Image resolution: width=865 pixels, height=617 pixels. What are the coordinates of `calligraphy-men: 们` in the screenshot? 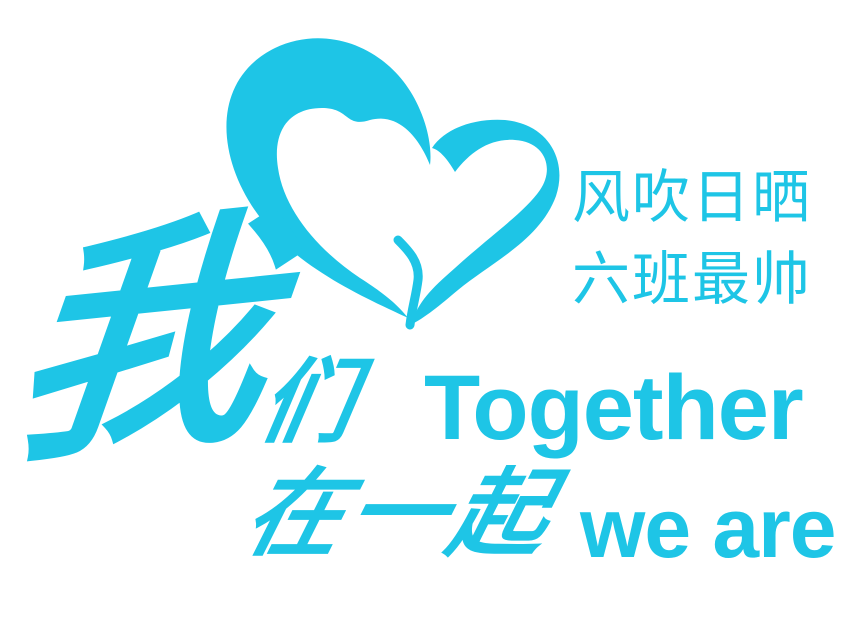 It's located at (308, 402).